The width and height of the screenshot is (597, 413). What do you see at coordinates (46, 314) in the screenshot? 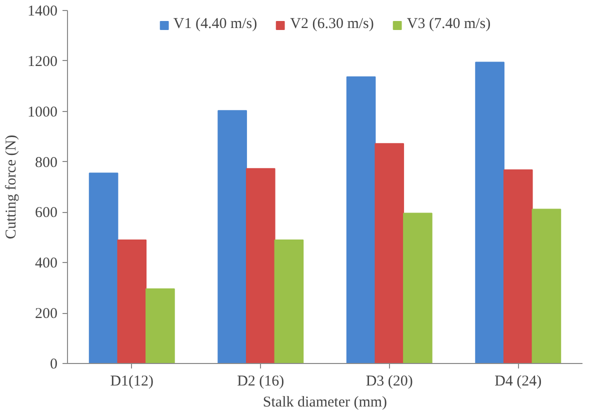
I see `y-tick-label: 200` at bounding box center [46, 314].